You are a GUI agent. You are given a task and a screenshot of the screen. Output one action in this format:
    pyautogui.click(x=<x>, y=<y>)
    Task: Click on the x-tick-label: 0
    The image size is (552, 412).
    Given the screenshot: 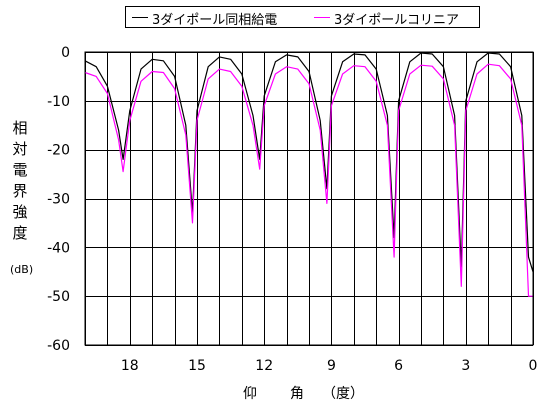 What is the action you would take?
    pyautogui.click(x=533, y=366)
    